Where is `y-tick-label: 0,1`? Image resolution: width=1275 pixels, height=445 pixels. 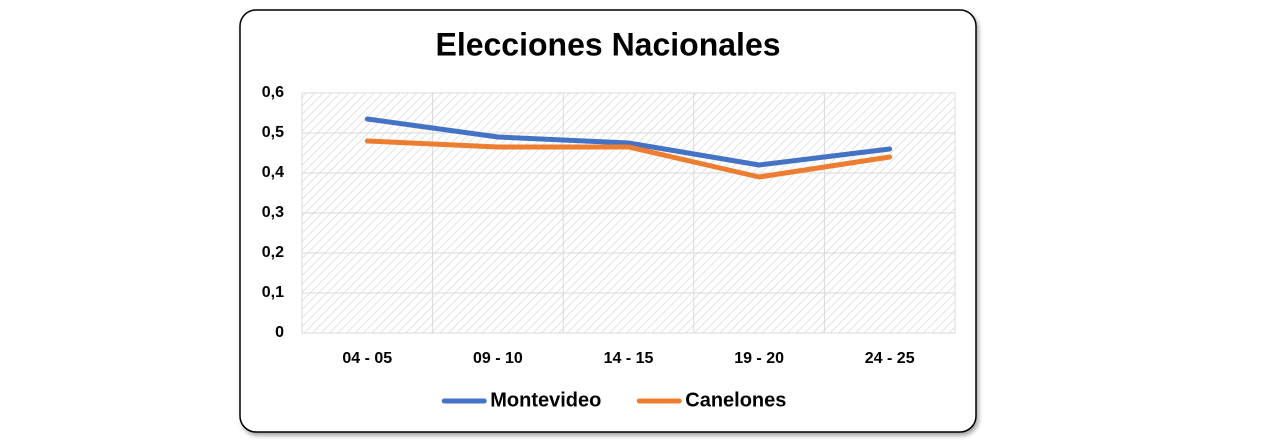 y-tick-label: 0,1 is located at coordinates (273, 292).